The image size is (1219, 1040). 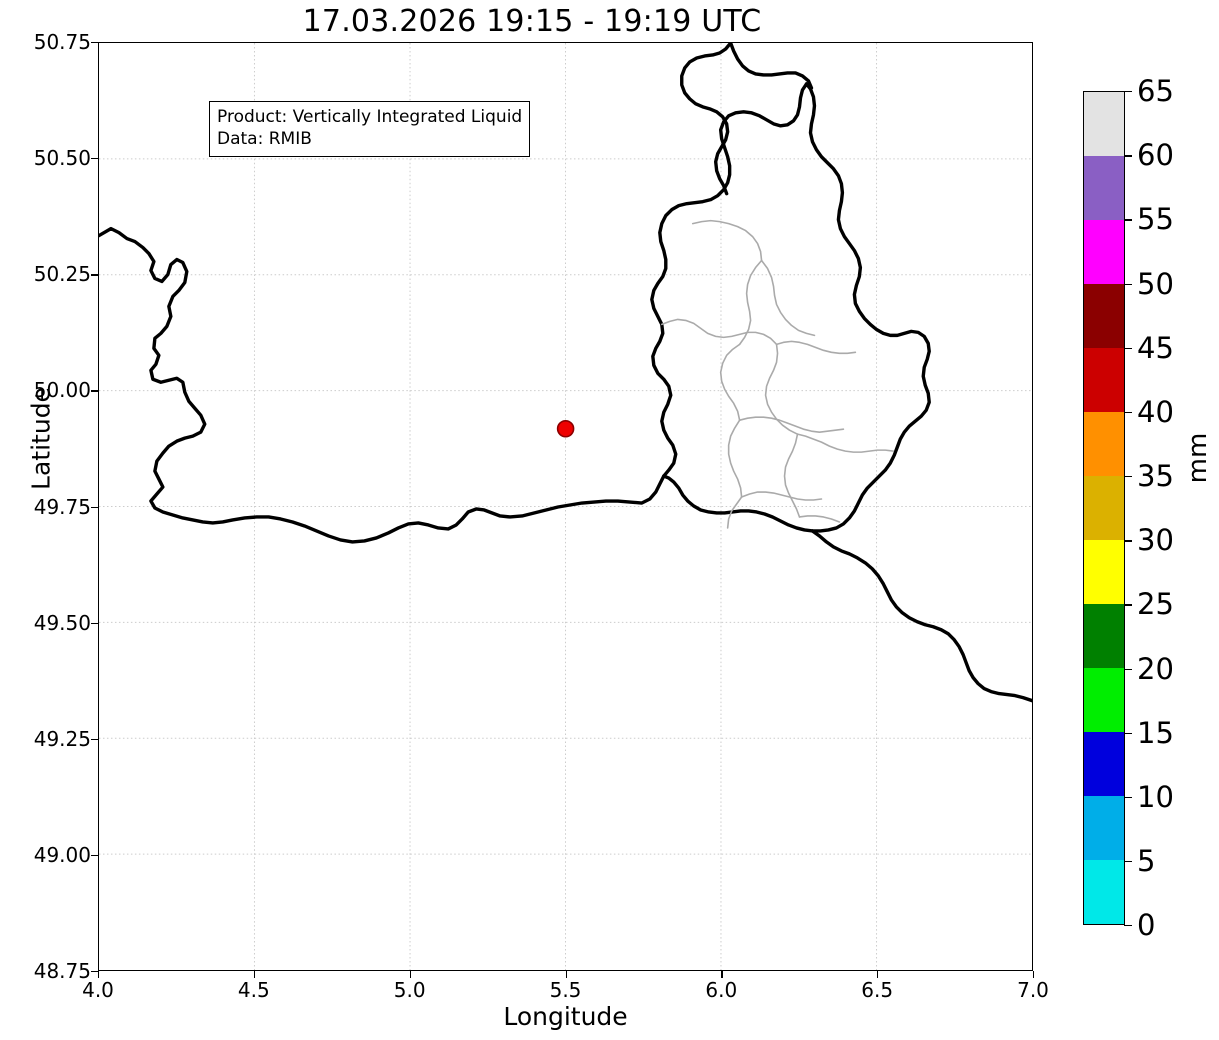 I want to click on colorbar-tick-label-10: 10, so click(x=1155, y=796).